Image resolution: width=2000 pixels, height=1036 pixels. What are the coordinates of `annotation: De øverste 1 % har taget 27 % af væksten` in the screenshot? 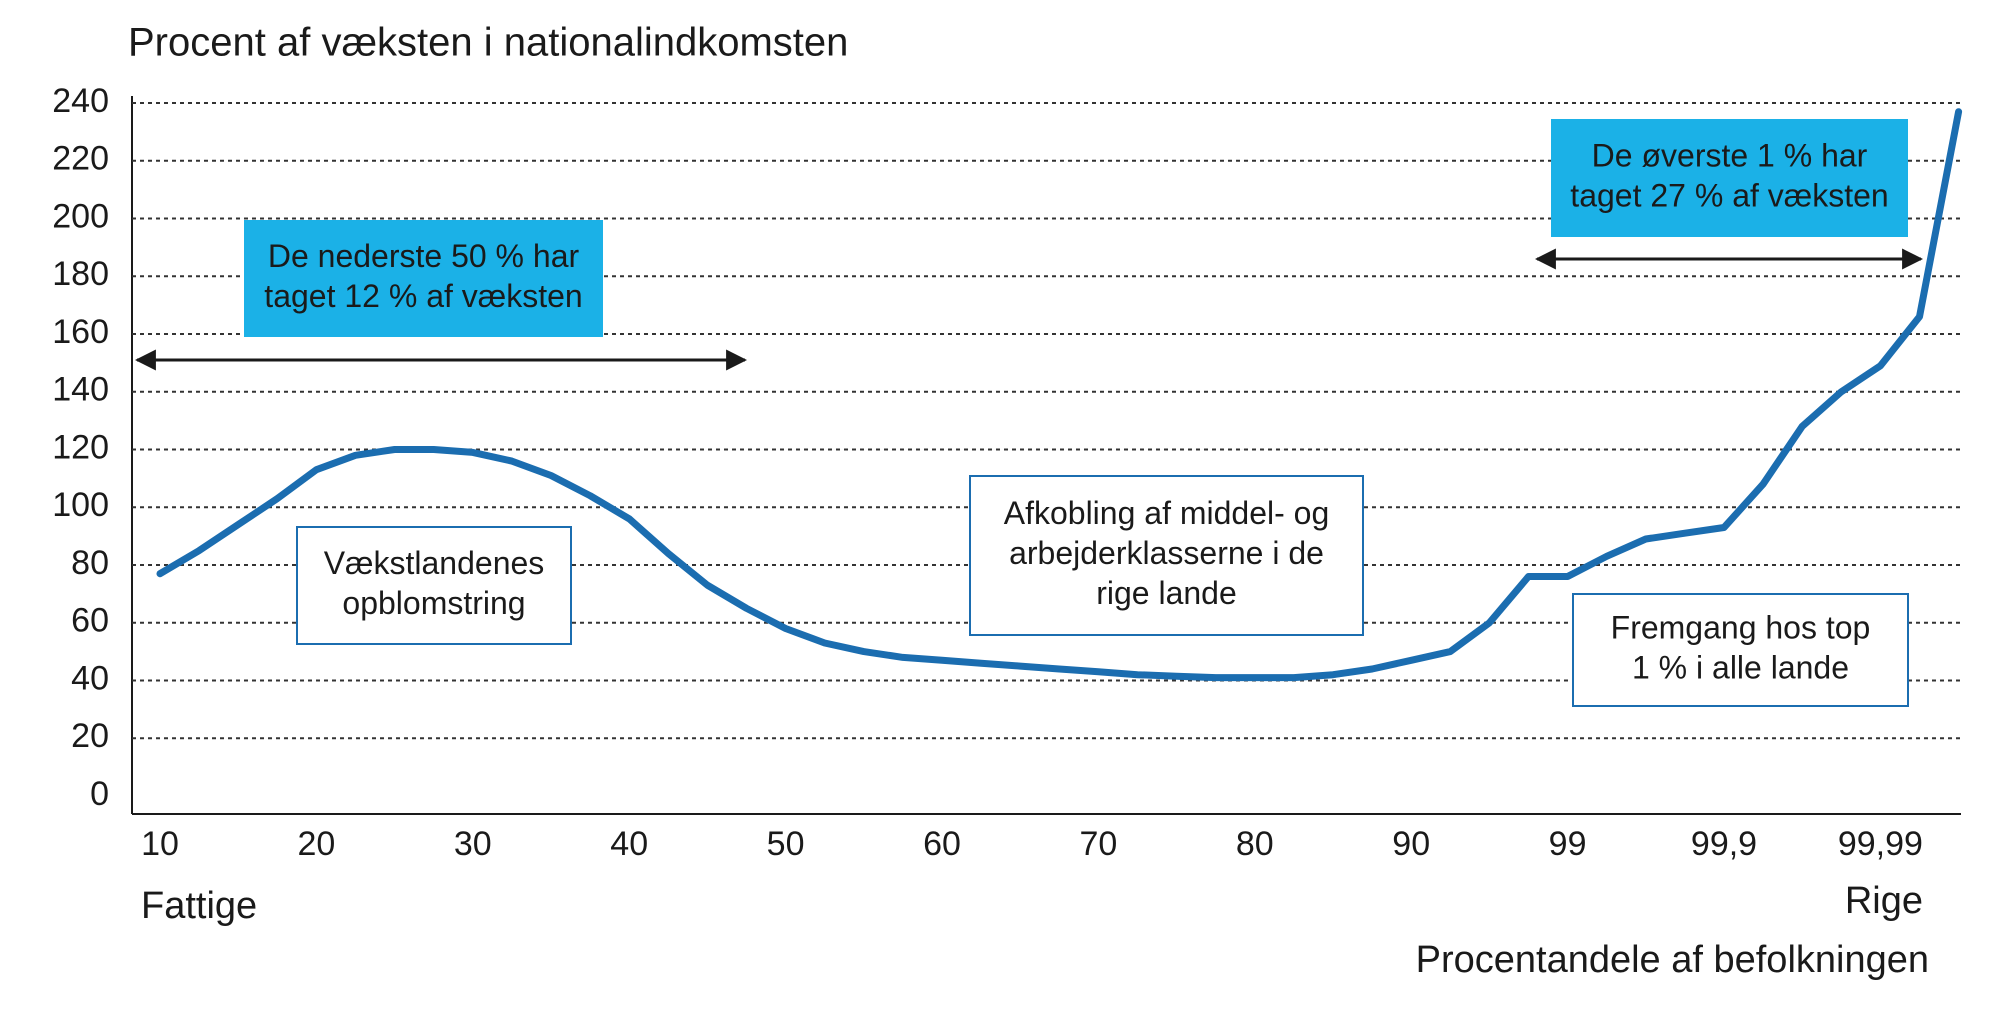 It's located at (1729, 178).